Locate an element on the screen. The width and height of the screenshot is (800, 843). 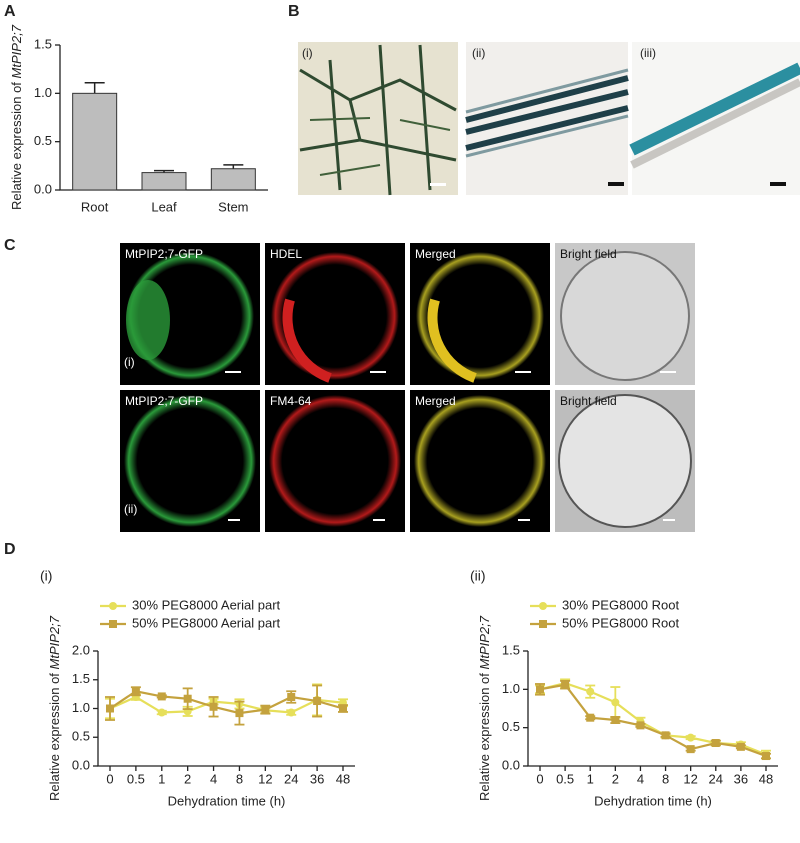
x-tick-label: Stem is located at coordinates (233, 206).